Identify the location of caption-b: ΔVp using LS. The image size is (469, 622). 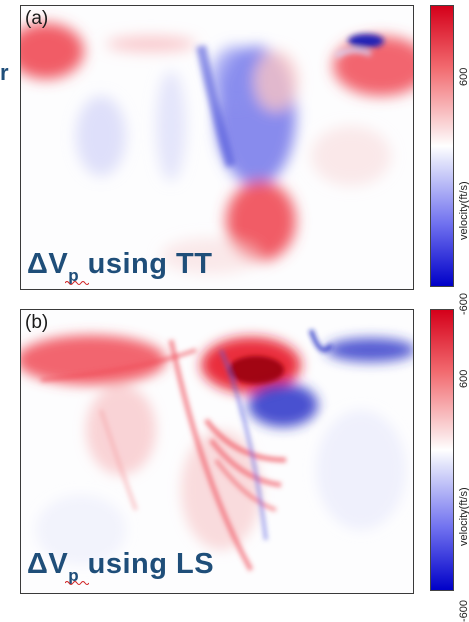
(121, 566).